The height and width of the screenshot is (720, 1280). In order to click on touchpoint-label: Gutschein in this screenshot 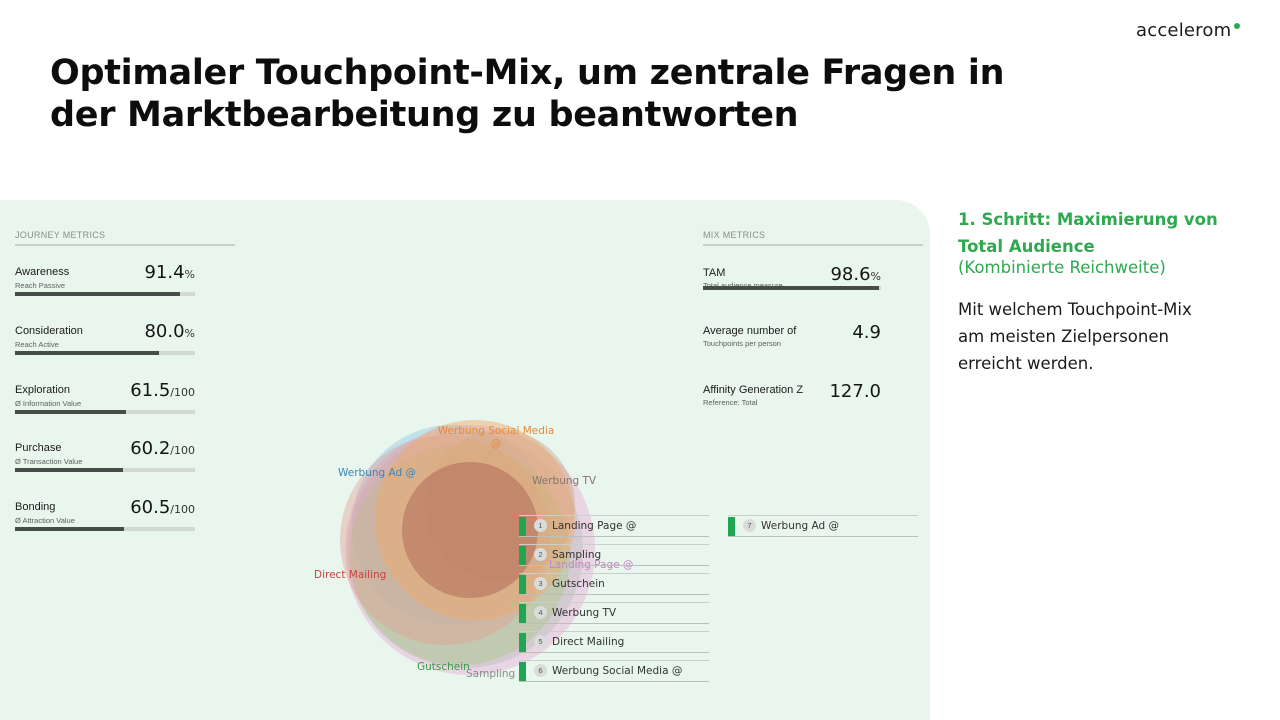, I will do `click(578, 584)`.